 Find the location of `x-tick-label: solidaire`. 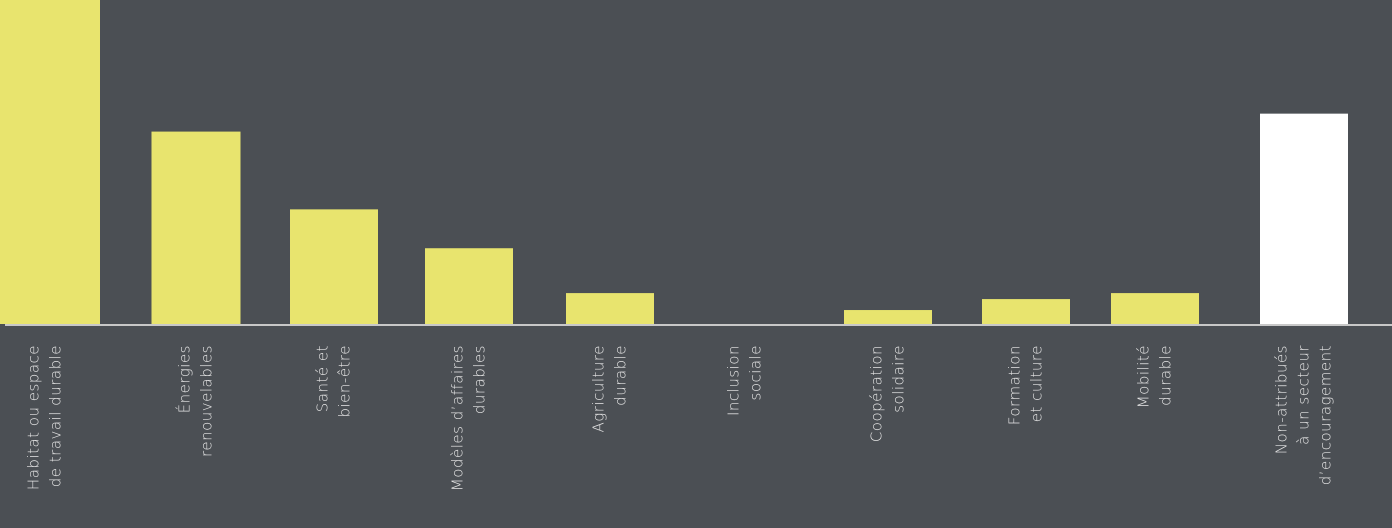

x-tick-label: solidaire is located at coordinates (899, 379).